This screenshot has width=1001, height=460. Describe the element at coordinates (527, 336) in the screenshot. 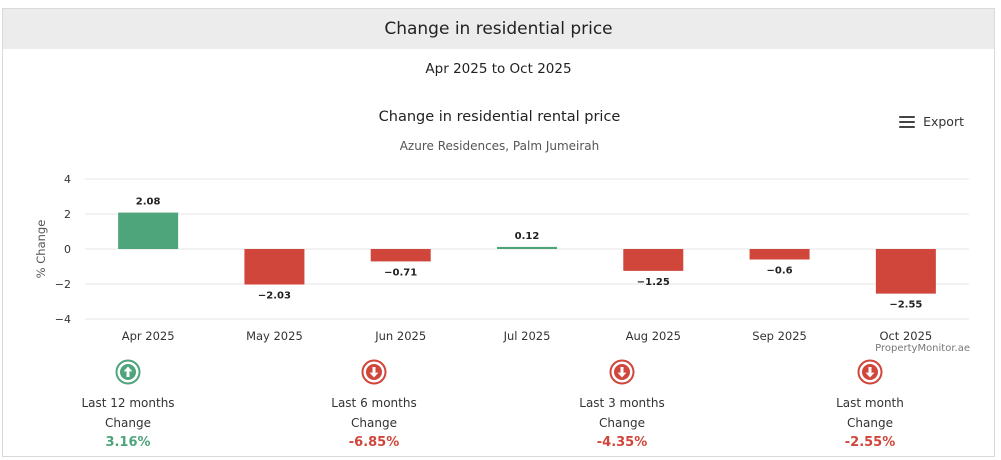

I see `x-tick-label: Jul 2025` at that location.